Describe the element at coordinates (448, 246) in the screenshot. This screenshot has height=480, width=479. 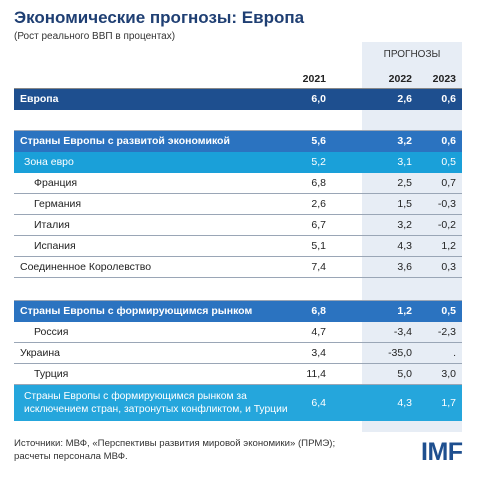
I see `value-2023: 1,2` at that location.